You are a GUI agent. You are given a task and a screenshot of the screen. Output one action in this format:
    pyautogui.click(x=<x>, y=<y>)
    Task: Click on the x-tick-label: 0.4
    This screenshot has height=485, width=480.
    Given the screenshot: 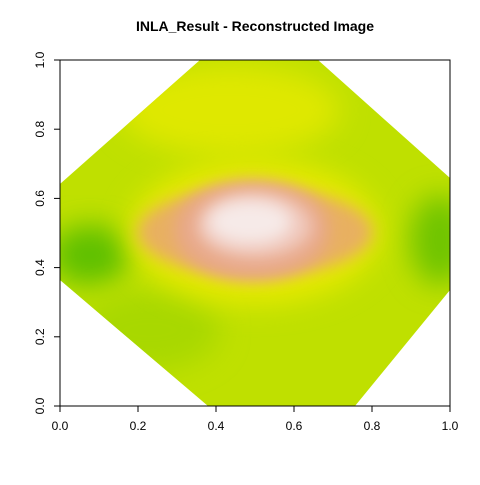 What is the action you would take?
    pyautogui.click(x=216, y=426)
    